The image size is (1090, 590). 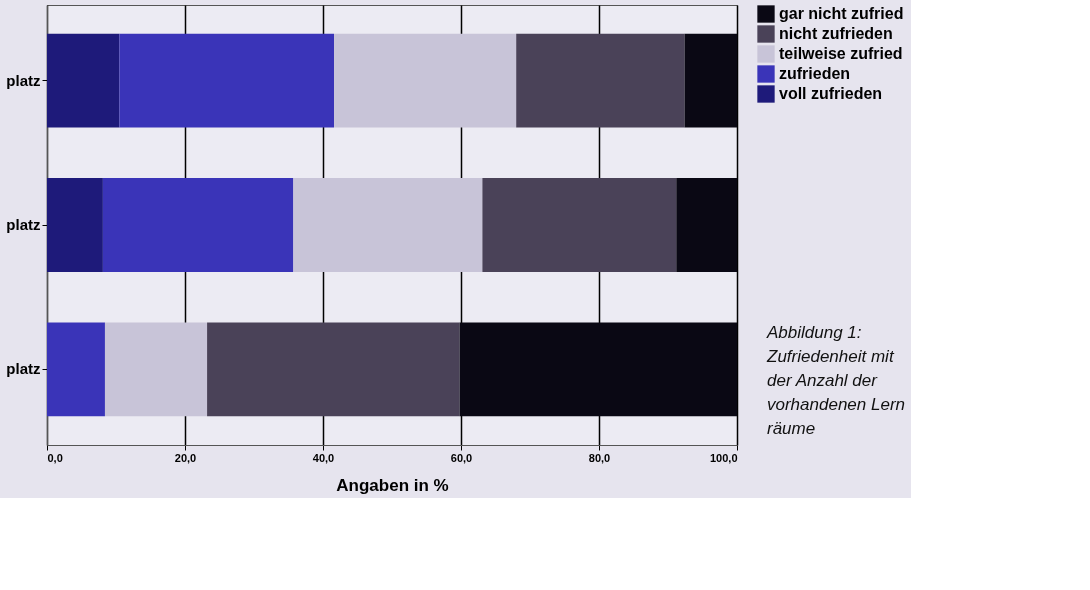 What do you see at coordinates (323, 457) in the screenshot?
I see `x-tick-label: 40,0` at bounding box center [323, 457].